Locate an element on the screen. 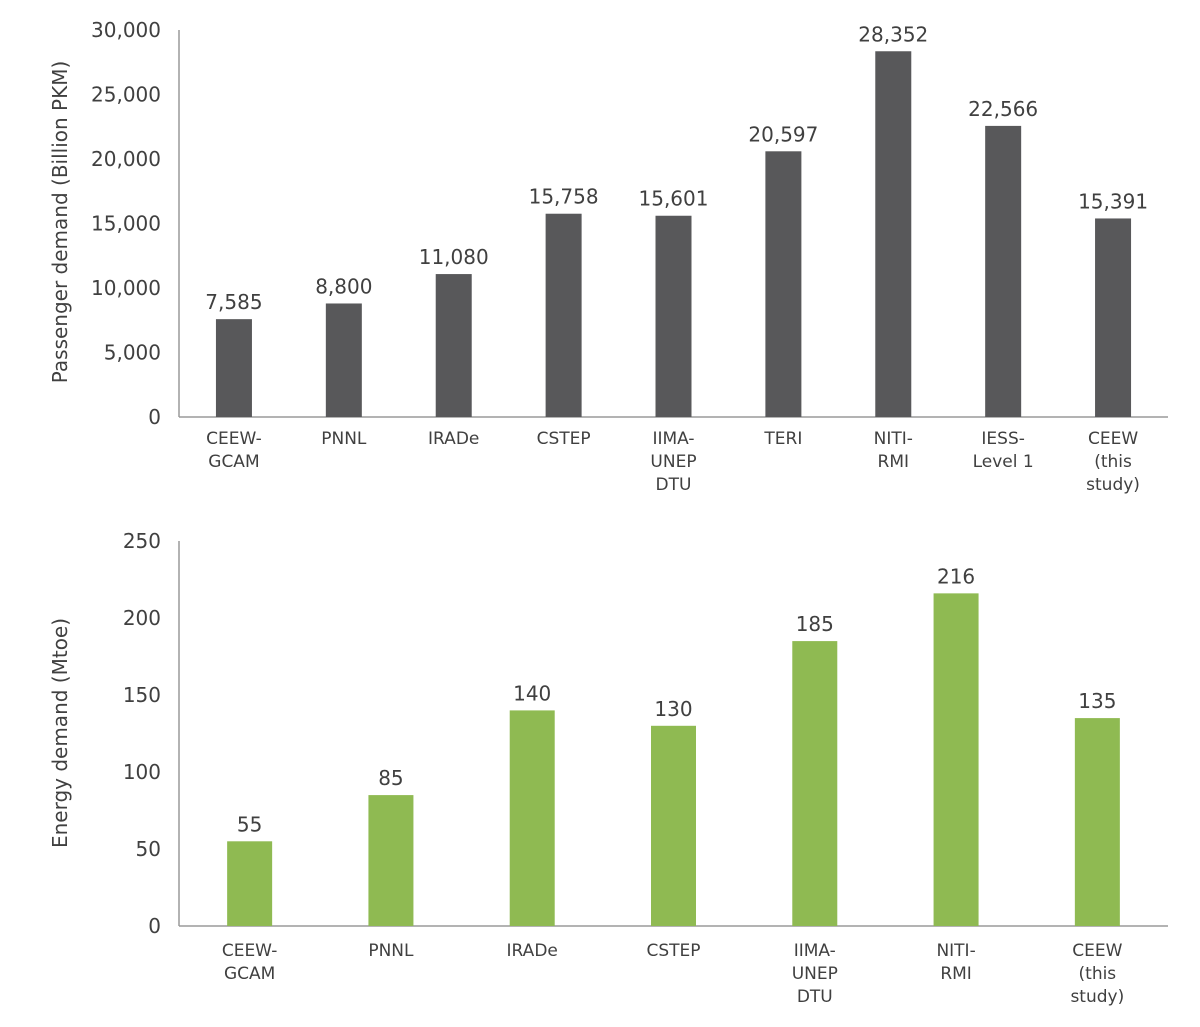 The height and width of the screenshot is (1027, 1200). data-label: 15,391 is located at coordinates (1113, 201).